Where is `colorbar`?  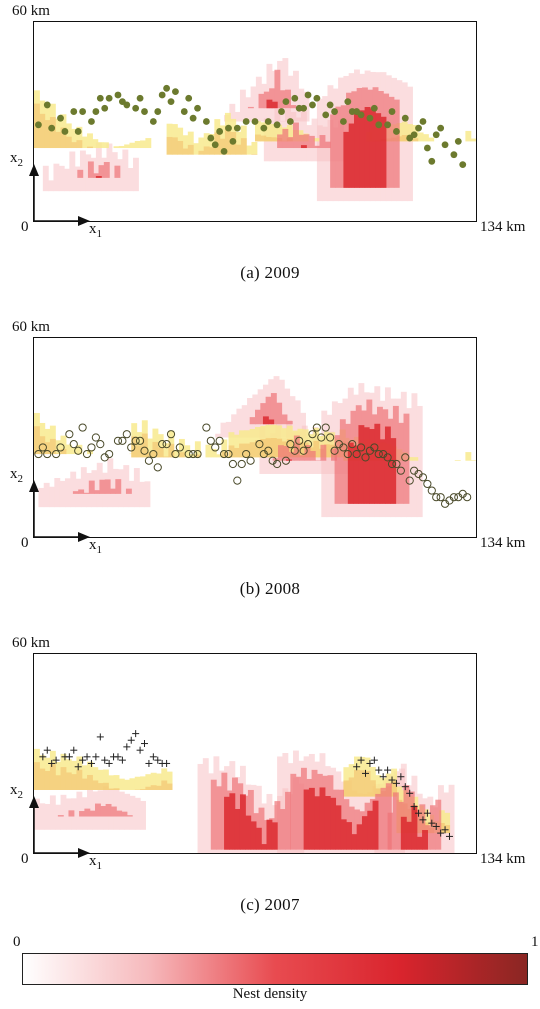 colorbar is located at coordinates (275, 969).